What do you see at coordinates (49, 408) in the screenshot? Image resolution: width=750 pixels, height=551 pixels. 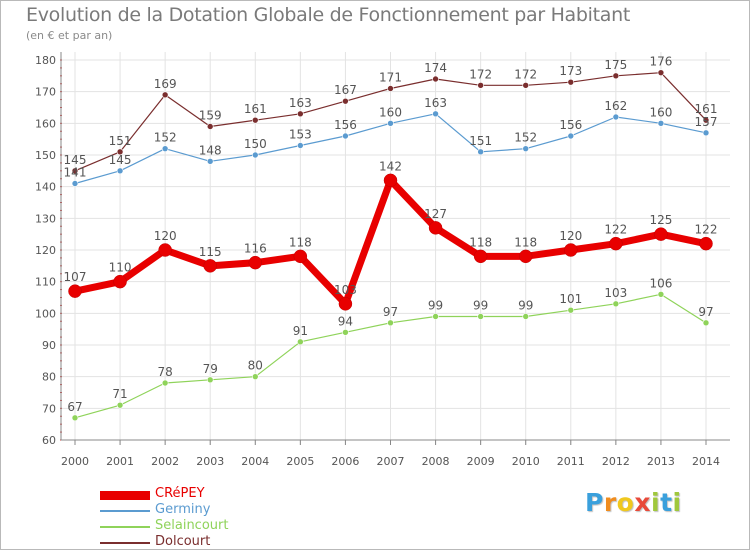 I see `y-tick-label: 70` at bounding box center [49, 408].